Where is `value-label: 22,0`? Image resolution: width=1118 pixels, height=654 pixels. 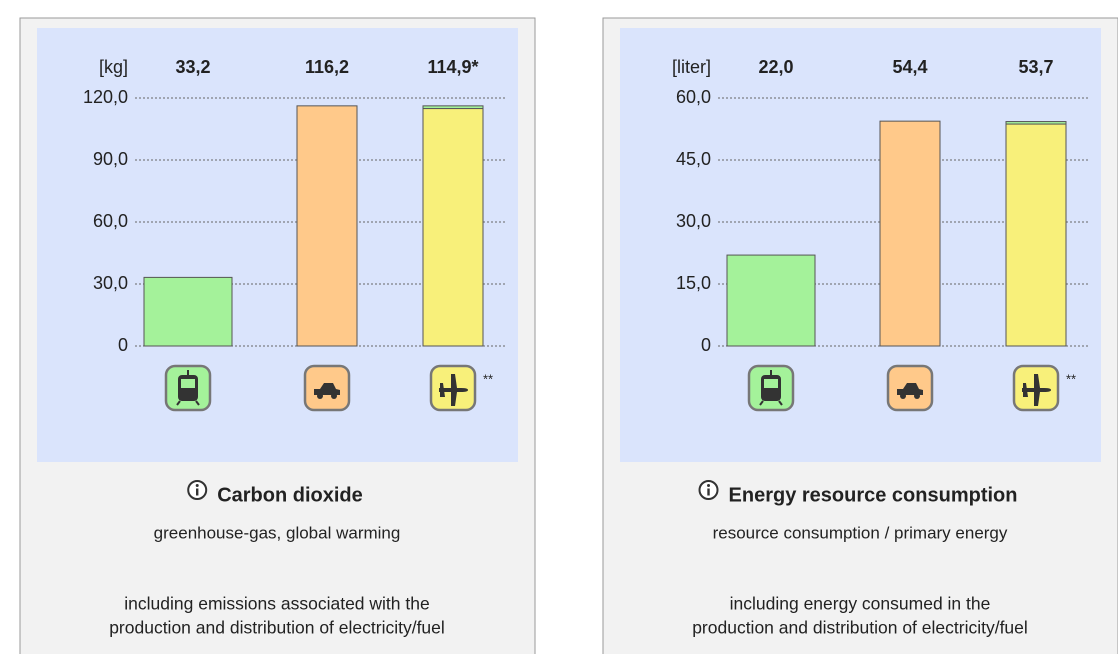
value-label: 22,0 is located at coordinates (775, 67).